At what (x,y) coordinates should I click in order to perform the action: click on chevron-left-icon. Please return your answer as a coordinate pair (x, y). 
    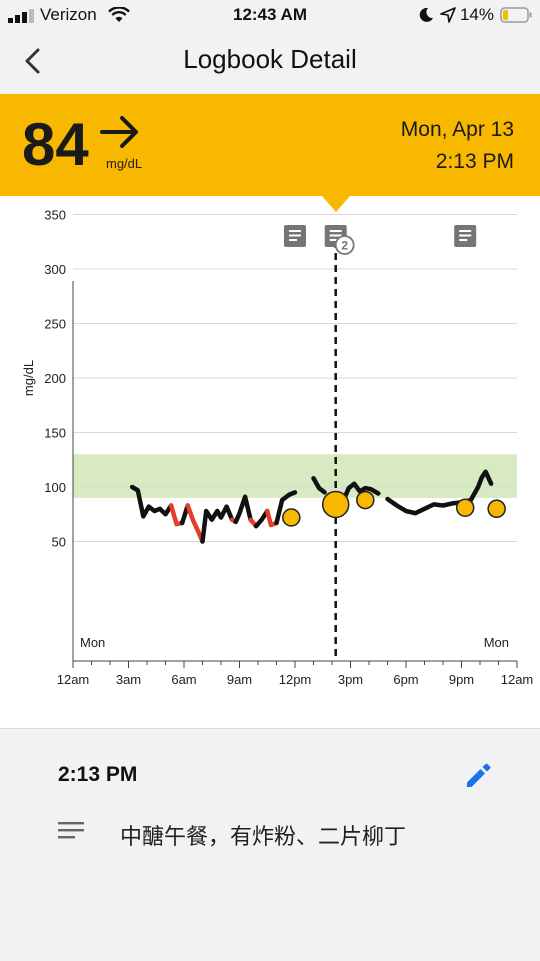
    Looking at the image, I should click on (33, 61).